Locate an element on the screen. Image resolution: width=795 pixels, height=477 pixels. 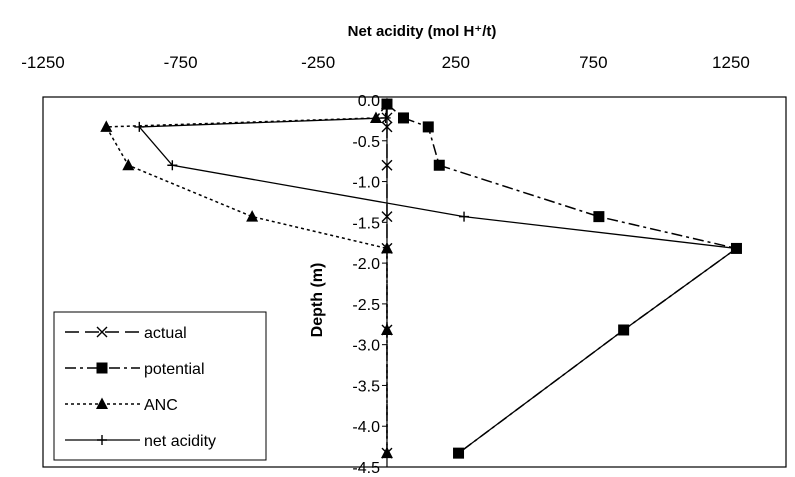
y-tick-label: -3.0 is located at coordinates (366, 346).